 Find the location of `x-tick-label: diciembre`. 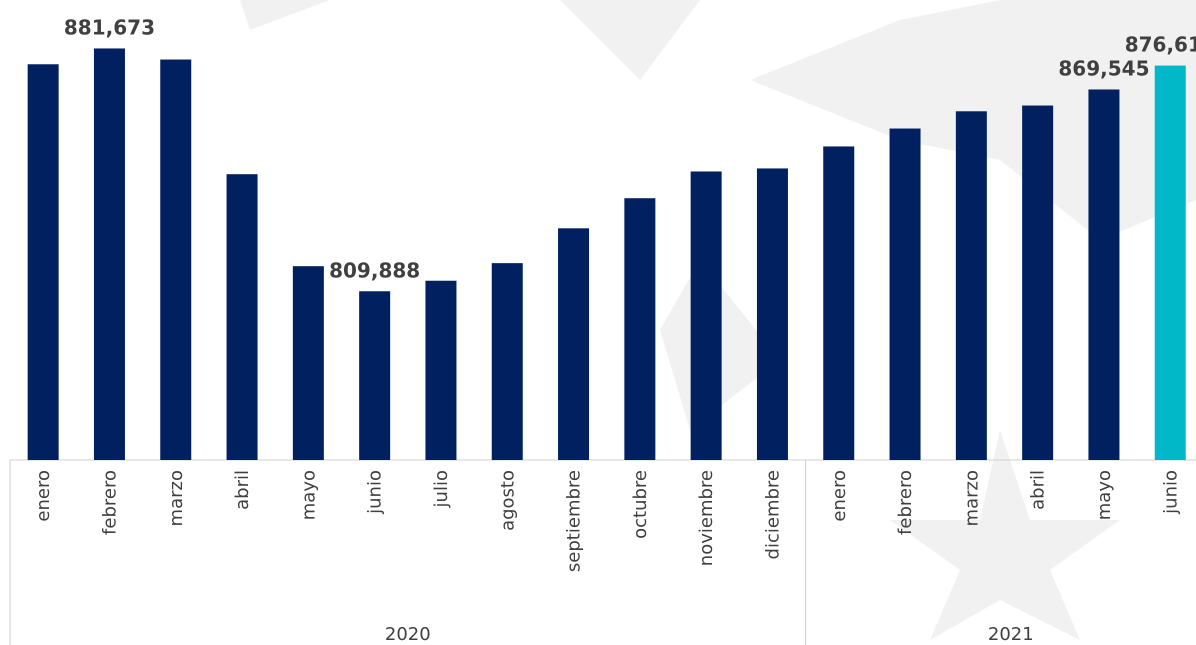

x-tick-label: diciembre is located at coordinates (772, 514).